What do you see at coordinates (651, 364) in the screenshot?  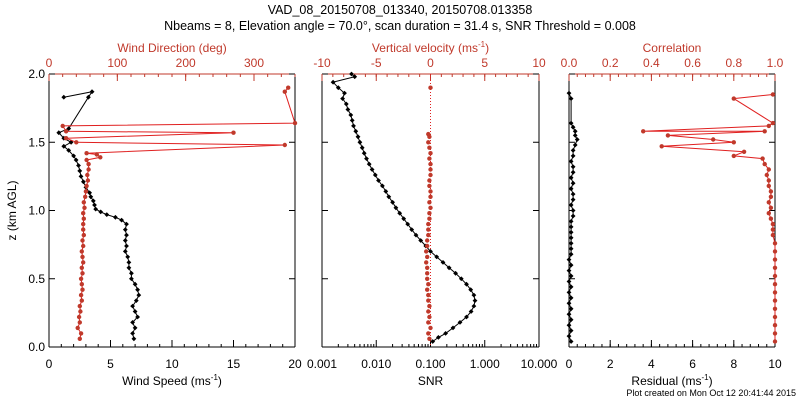 I see `correlation-xtick-label: 4` at bounding box center [651, 364].